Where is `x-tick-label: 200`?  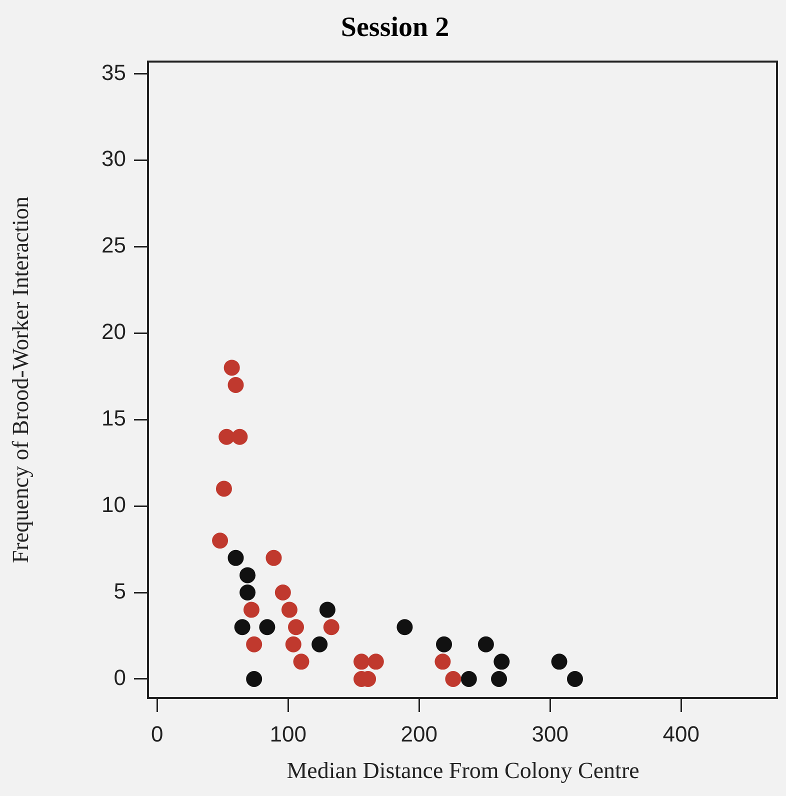 x-tick-label: 200 is located at coordinates (419, 733).